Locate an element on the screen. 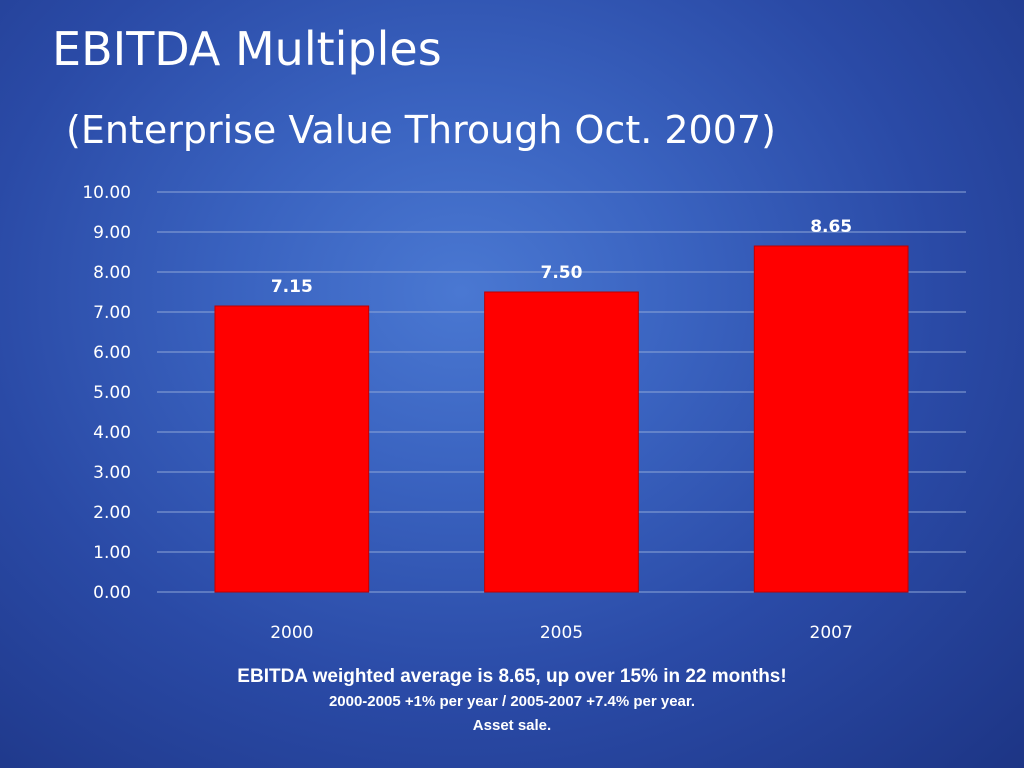  caption-asset-sale: Asset sale. is located at coordinates (512, 725).